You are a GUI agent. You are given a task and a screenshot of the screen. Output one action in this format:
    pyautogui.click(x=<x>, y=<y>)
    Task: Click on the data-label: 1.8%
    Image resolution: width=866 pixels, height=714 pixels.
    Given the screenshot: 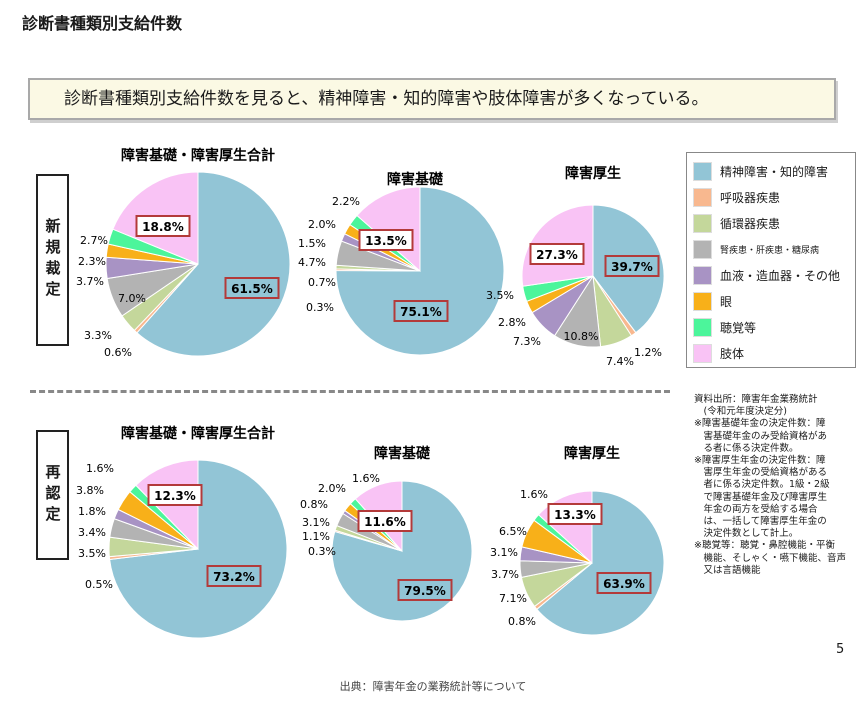 What is the action you would take?
    pyautogui.click(x=92, y=511)
    